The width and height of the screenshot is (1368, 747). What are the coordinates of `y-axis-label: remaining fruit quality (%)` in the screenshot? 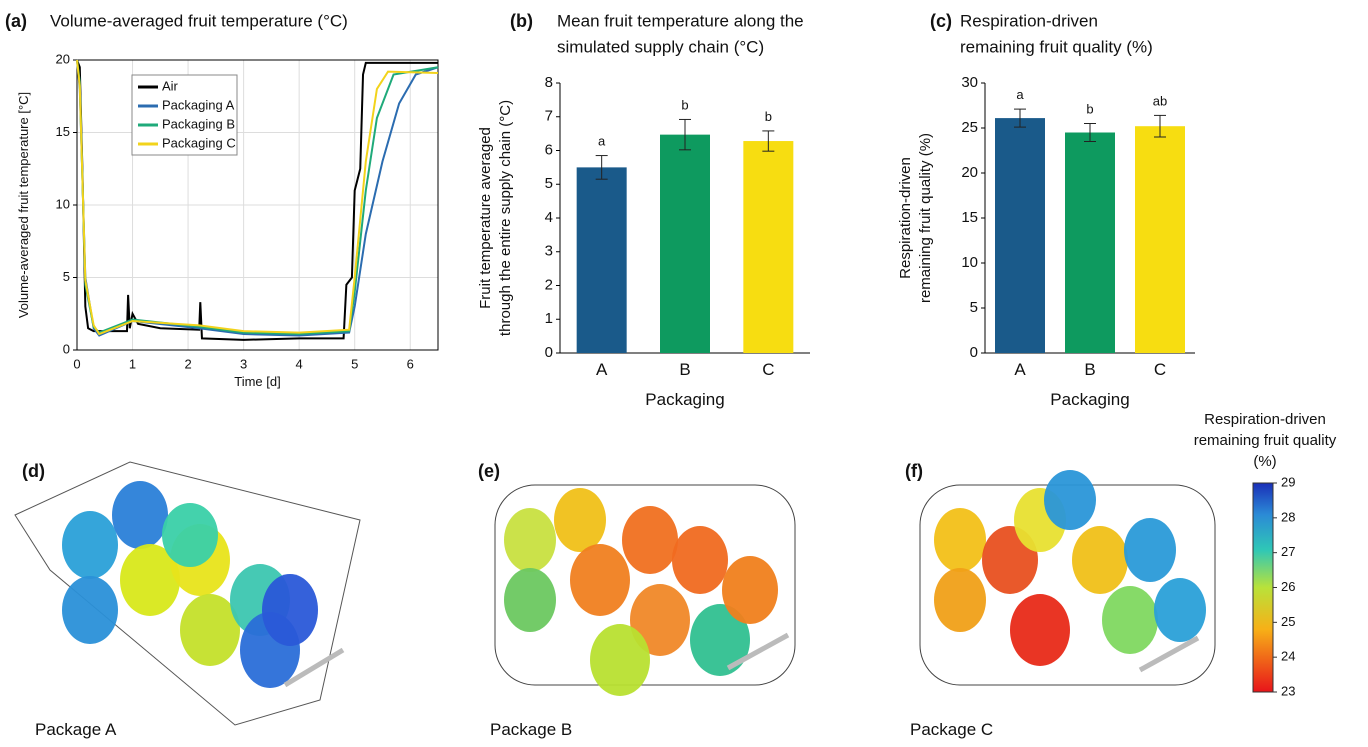 It's located at (925, 218).